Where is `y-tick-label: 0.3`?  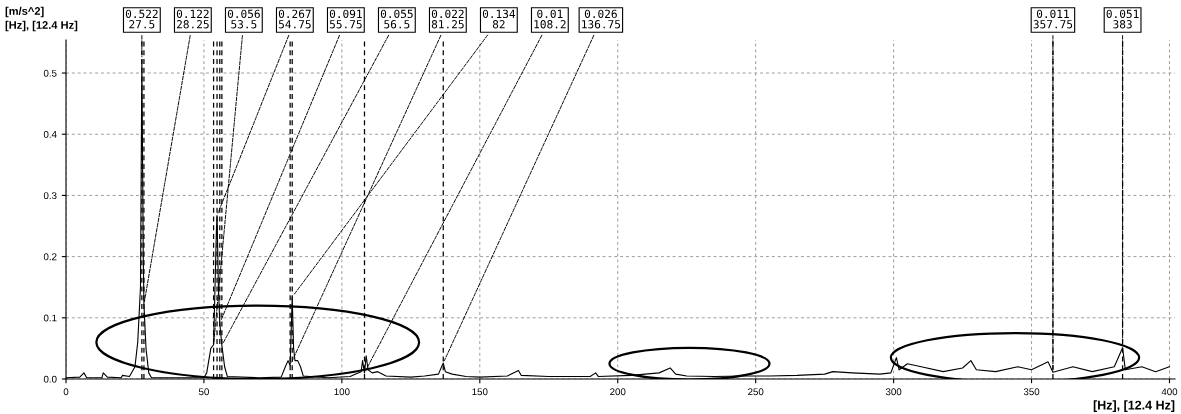 y-tick-label: 0.3 is located at coordinates (50, 196).